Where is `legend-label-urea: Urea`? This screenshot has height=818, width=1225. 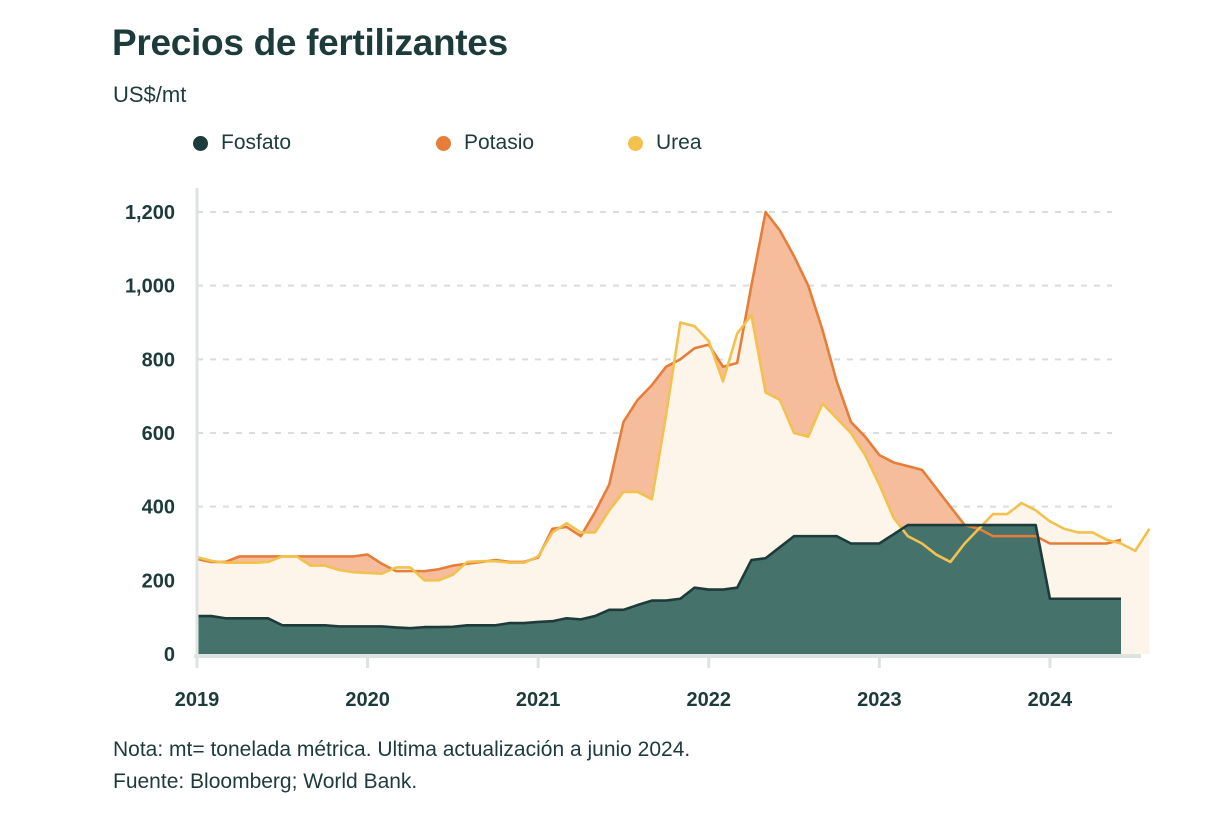
legend-label-urea: Urea is located at coordinates (679, 142).